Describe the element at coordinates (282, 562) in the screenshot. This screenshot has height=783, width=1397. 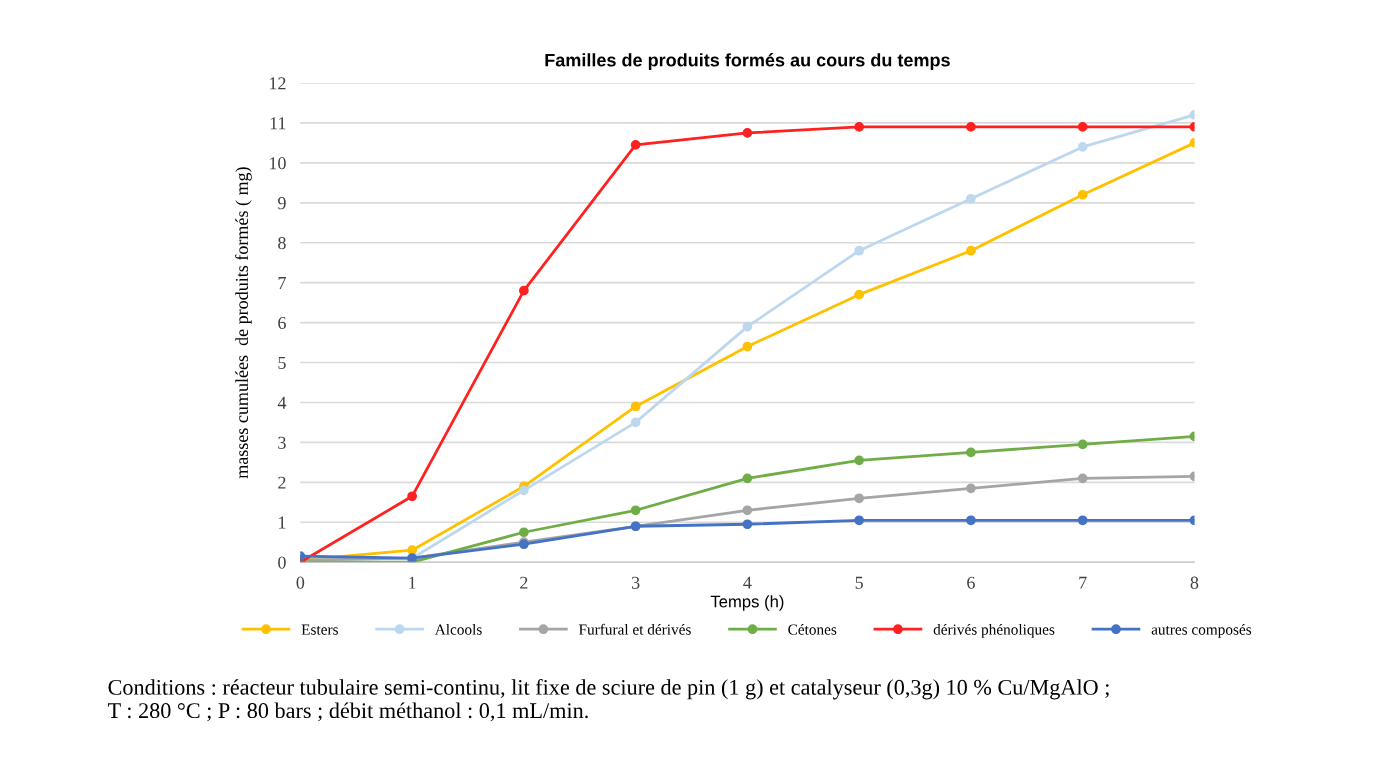
I see `y-tick-label: 0` at that location.